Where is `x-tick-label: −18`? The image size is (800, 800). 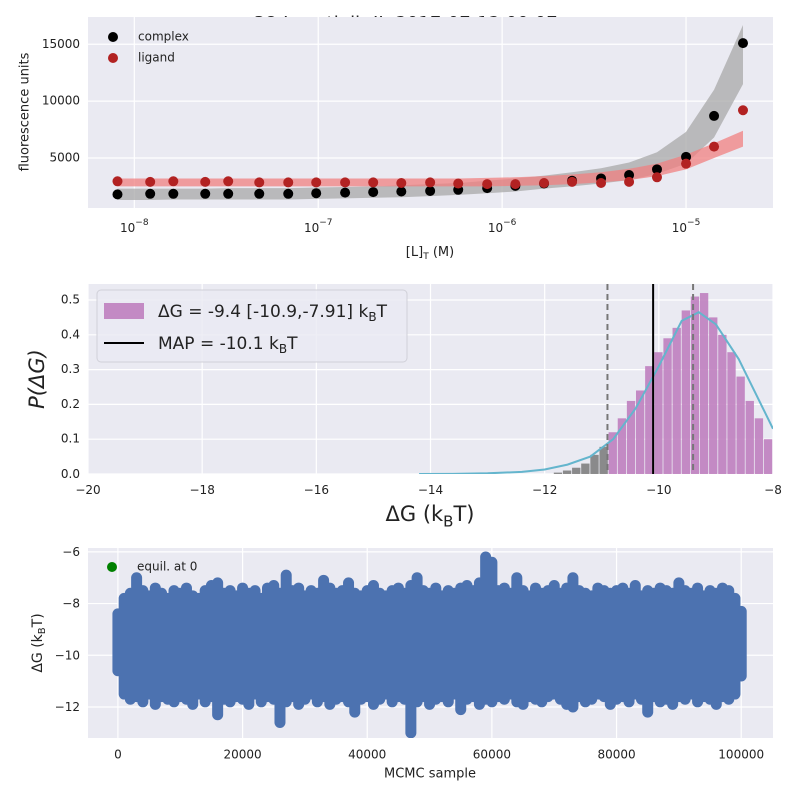 x-tick-label: −18 is located at coordinates (202, 490).